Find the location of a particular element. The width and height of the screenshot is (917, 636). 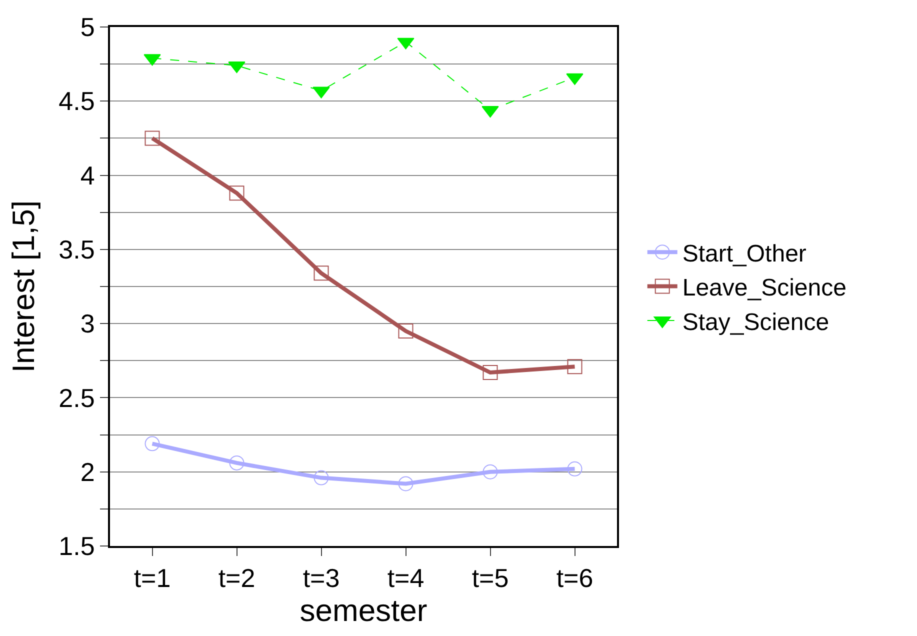

x-tick-label: t=5 is located at coordinates (490, 578).